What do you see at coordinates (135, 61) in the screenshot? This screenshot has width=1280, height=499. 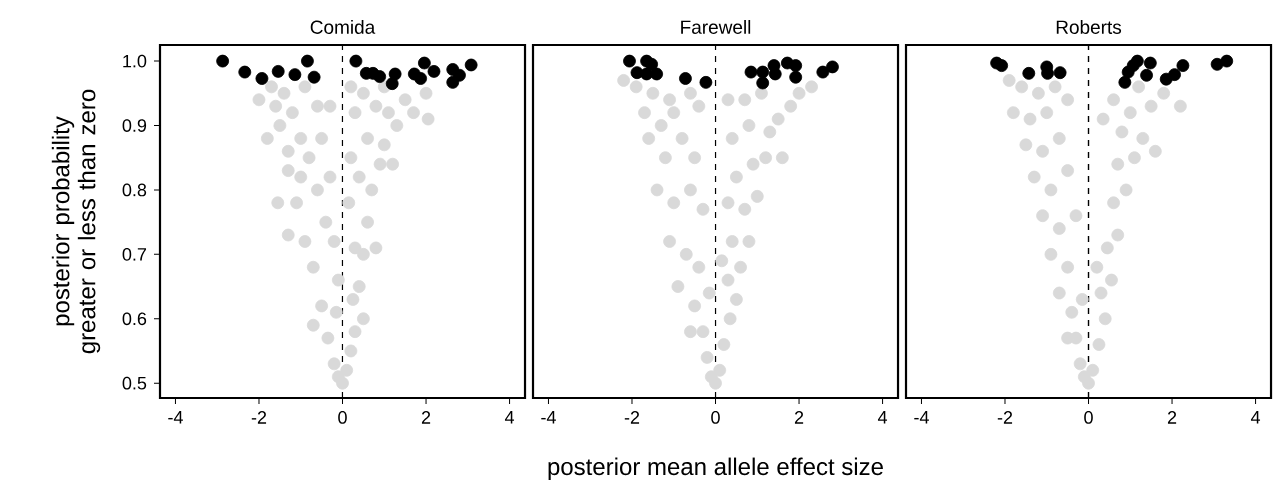 I see `y-tick-label: 1.0` at bounding box center [135, 61].